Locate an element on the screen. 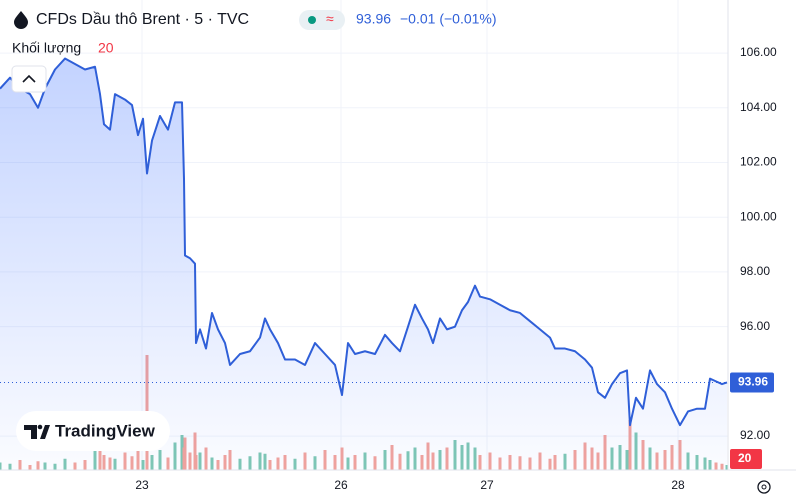 The height and width of the screenshot is (500, 796). y-tick-label: 100.00 is located at coordinates (758, 216).